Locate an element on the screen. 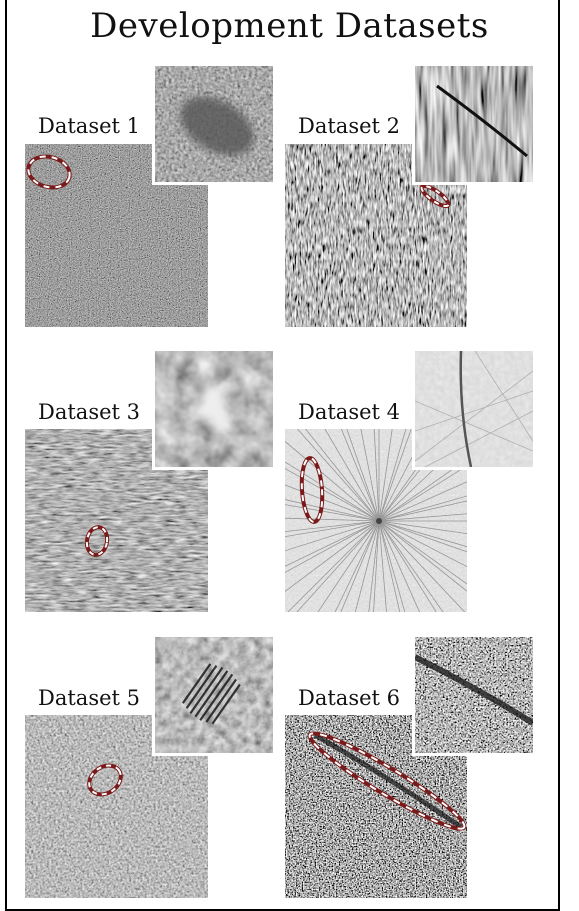  dataset-3-zoom-inset is located at coordinates (212, 410).